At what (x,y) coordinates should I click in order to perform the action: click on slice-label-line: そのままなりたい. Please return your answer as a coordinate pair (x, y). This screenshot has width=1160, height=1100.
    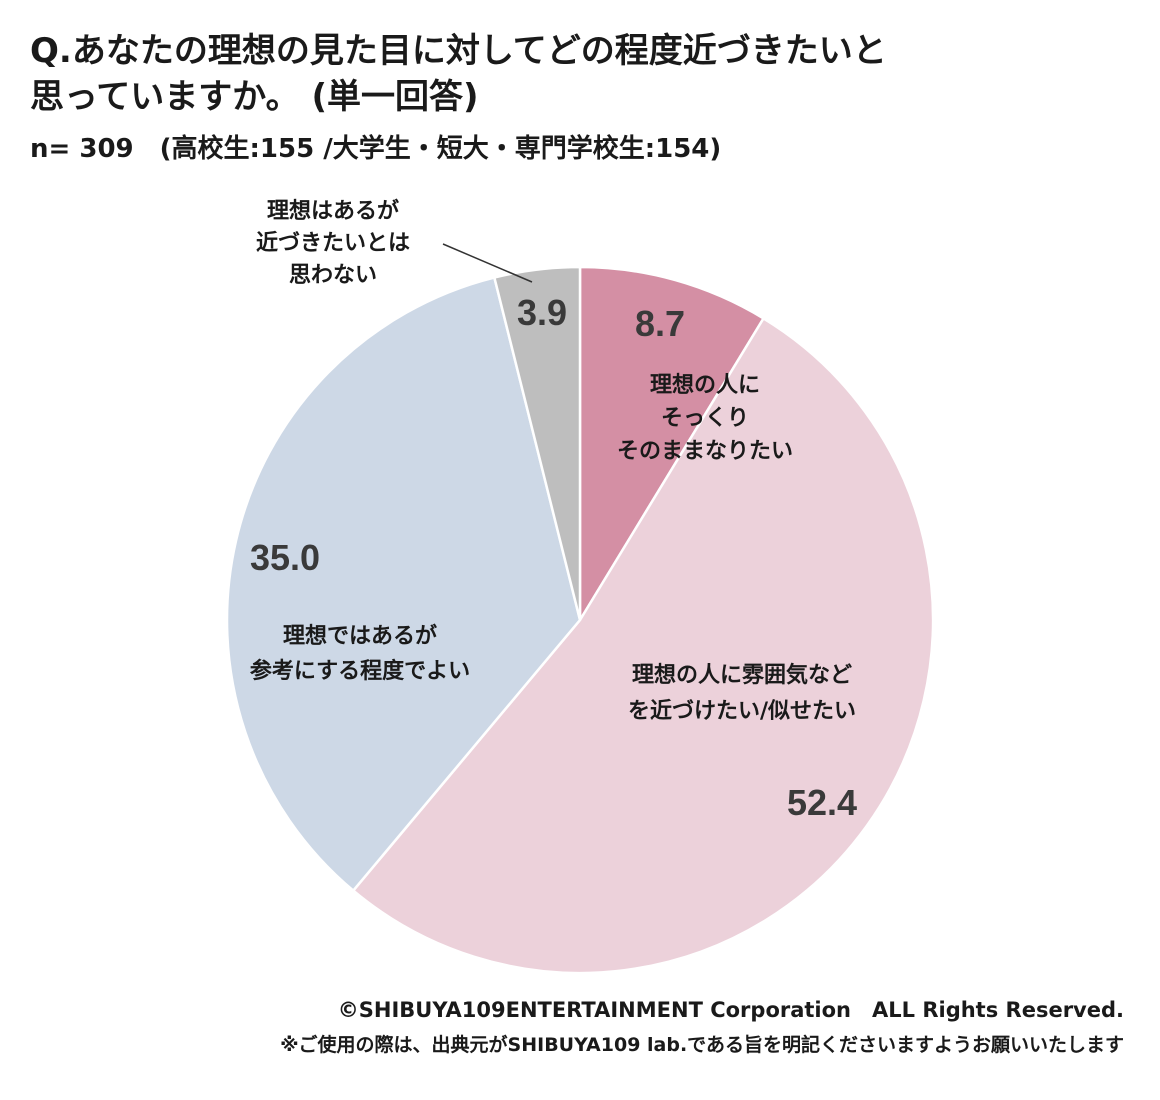
    Looking at the image, I should click on (705, 451).